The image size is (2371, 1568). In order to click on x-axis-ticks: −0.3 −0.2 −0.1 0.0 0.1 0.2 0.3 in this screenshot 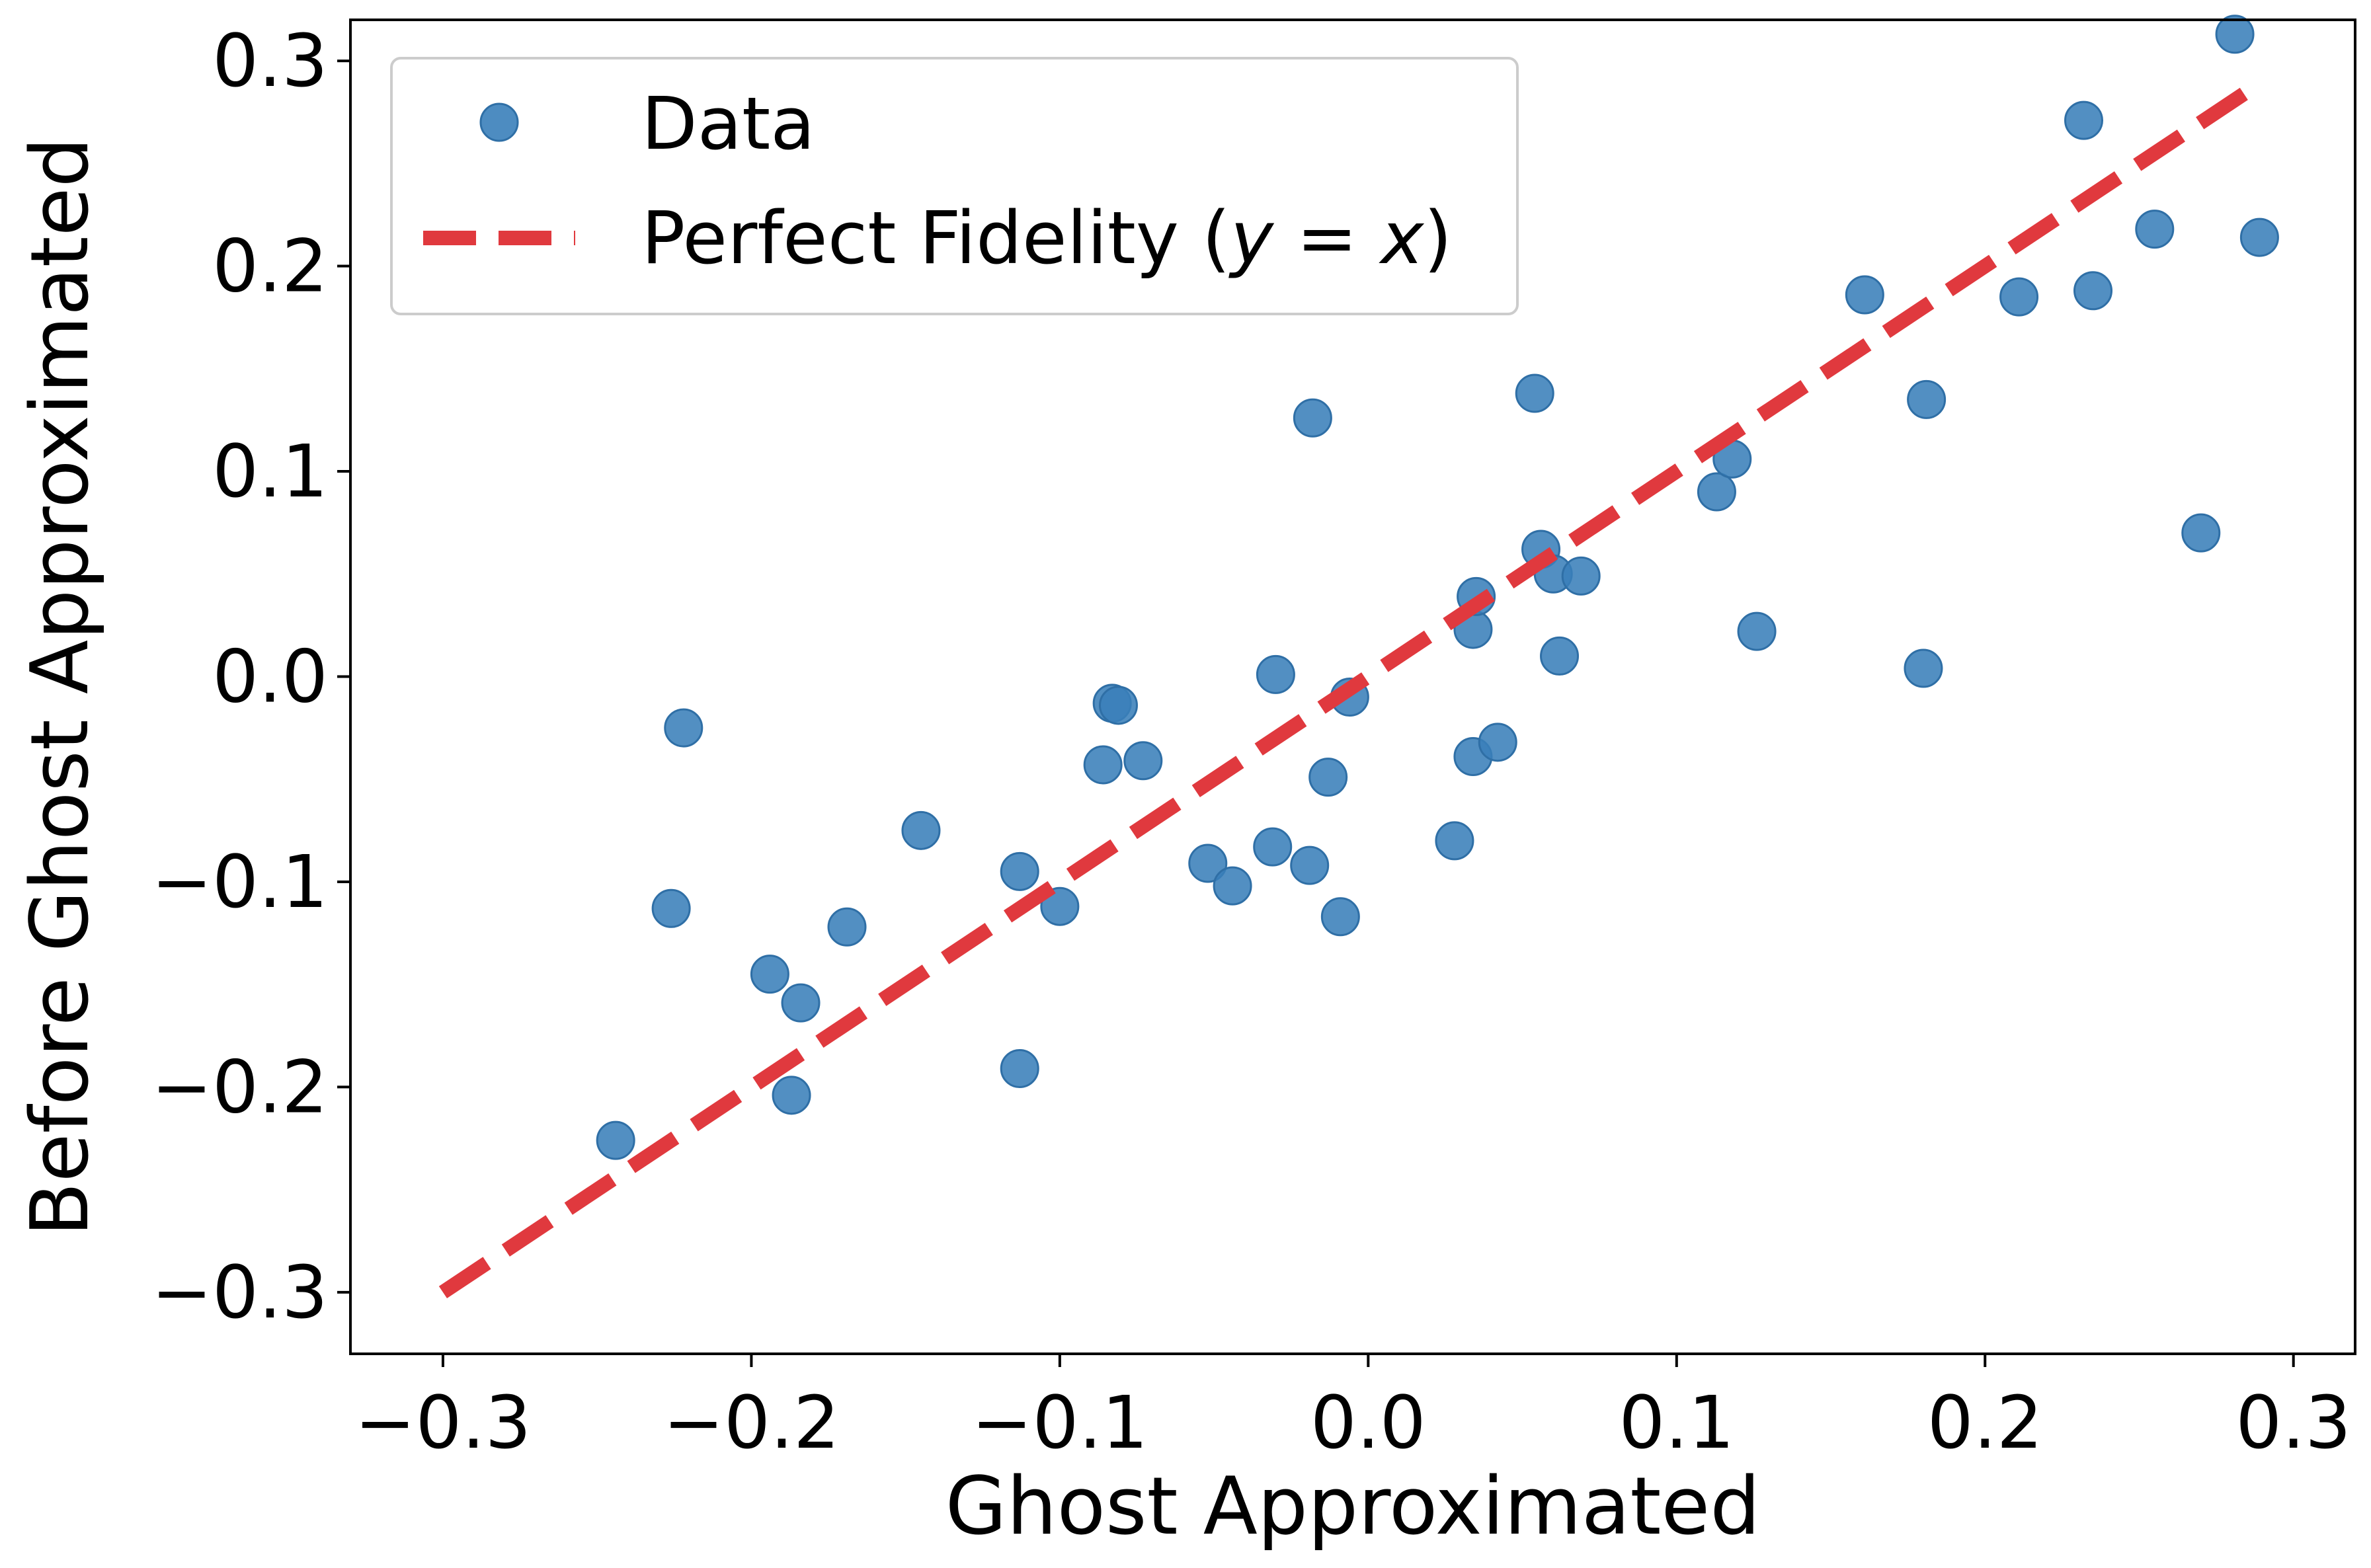, I will do `click(1352, 1409)`.